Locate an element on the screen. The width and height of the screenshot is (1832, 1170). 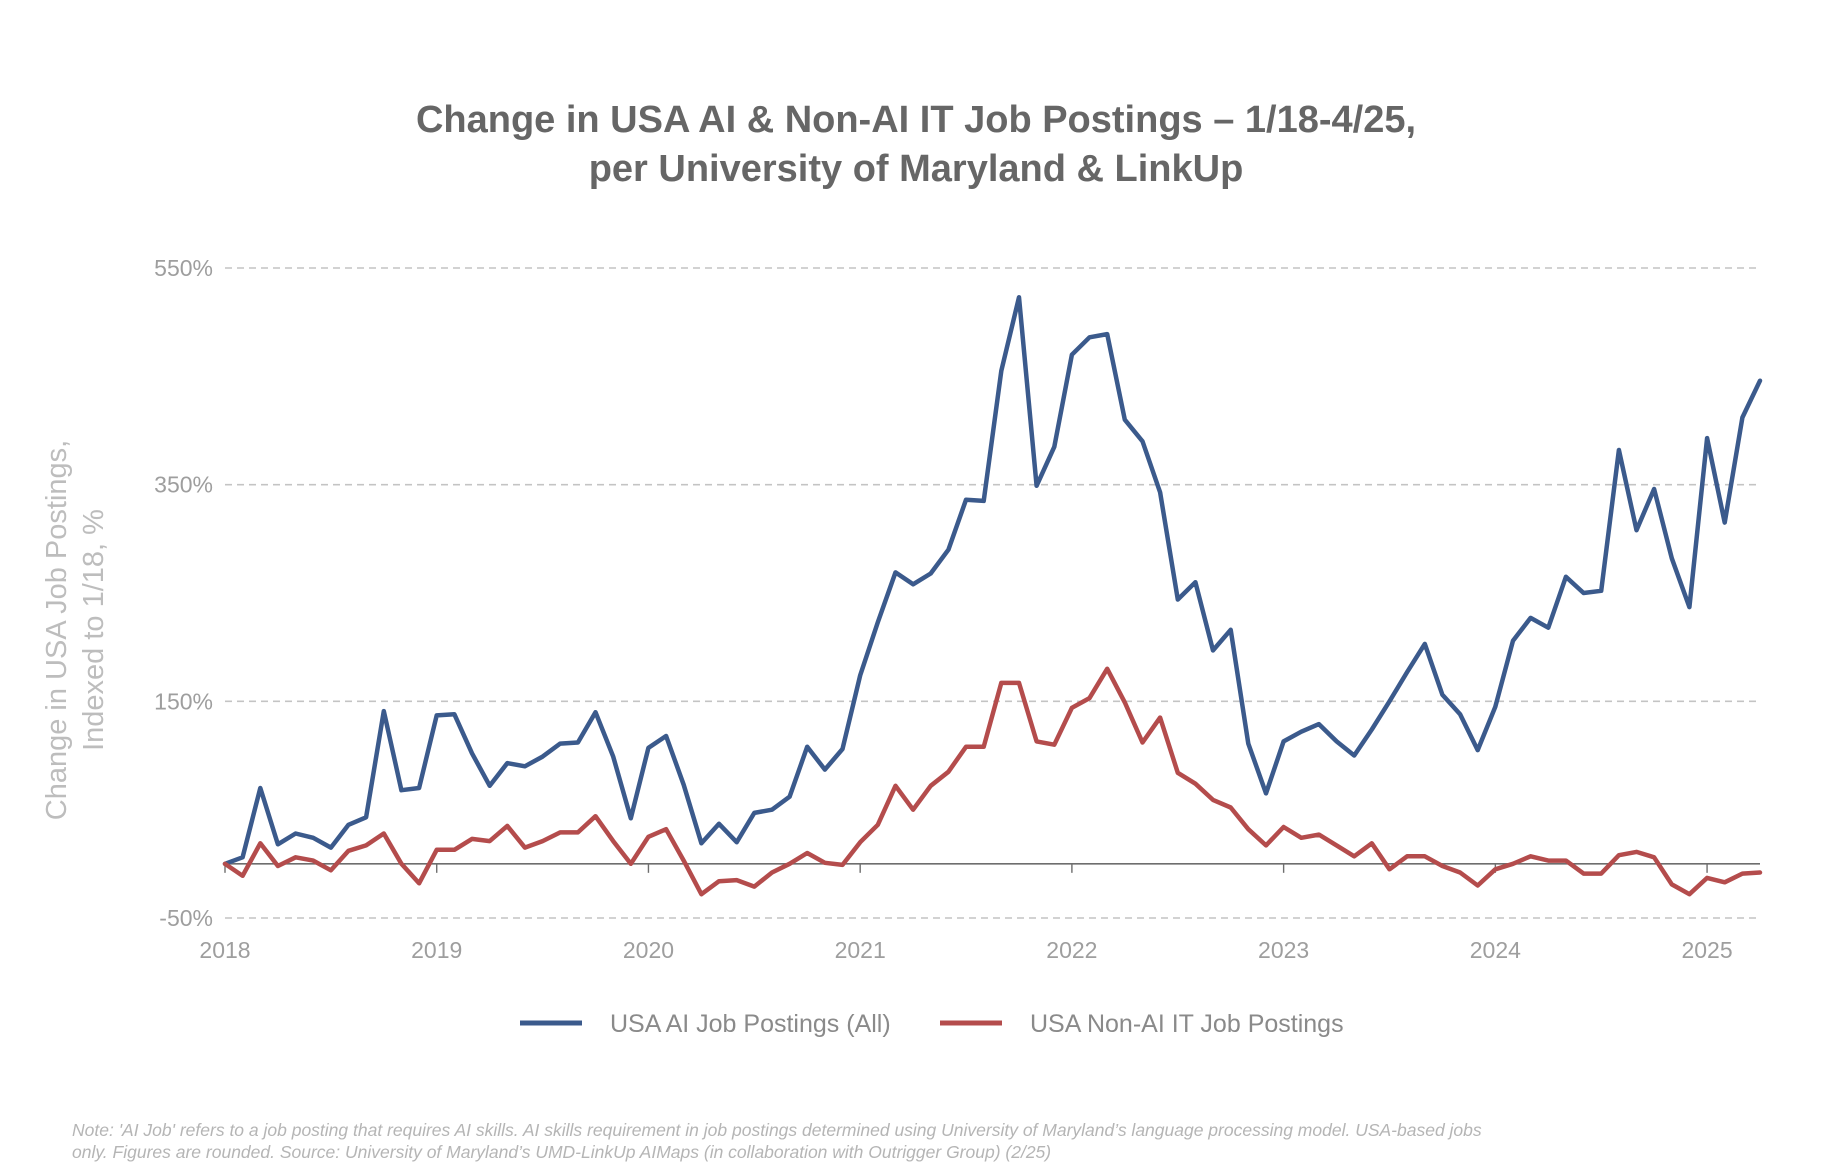
y-tick-label: 150% is located at coordinates (183, 701).